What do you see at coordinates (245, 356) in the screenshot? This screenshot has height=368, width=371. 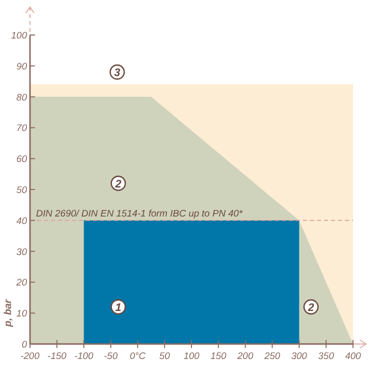 I see `x-tick-label: 200` at bounding box center [245, 356].